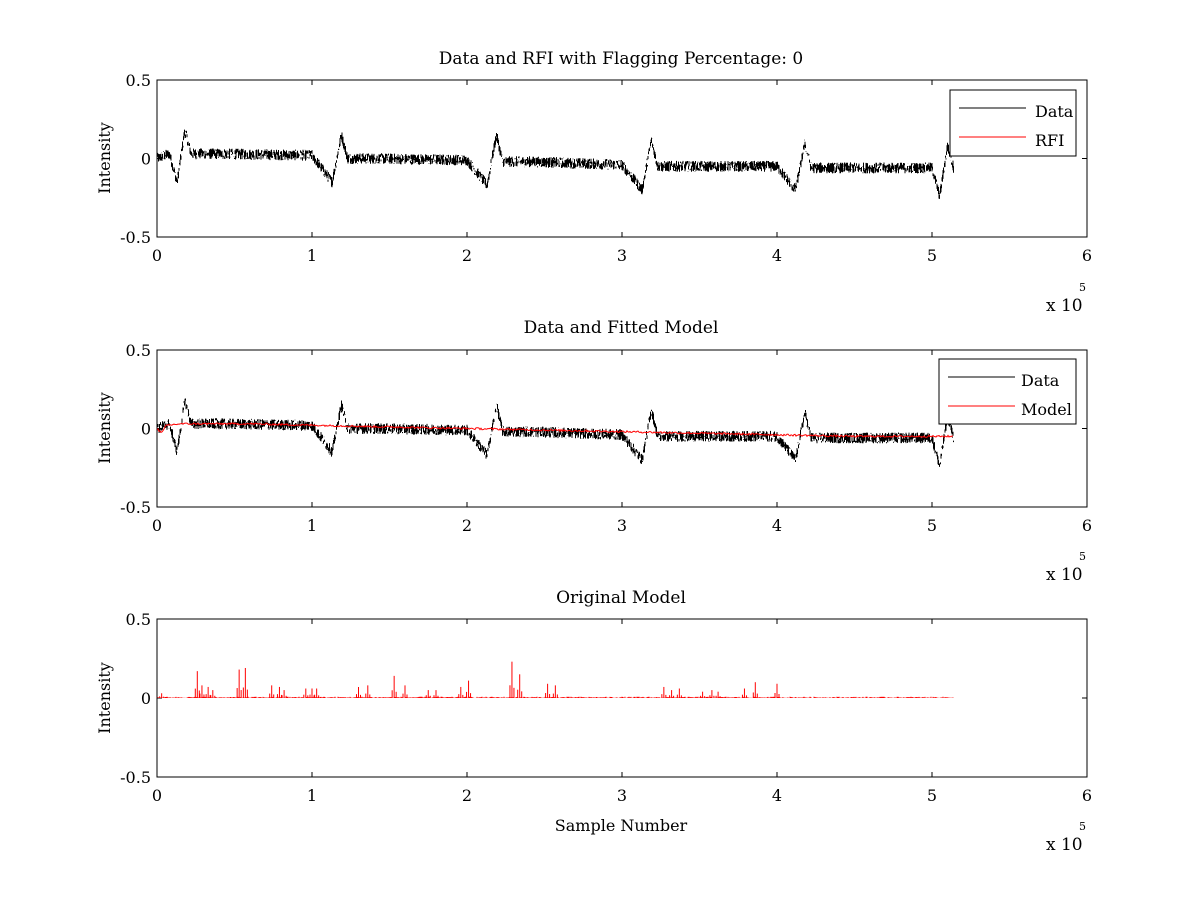  Describe the element at coordinates (621, 825) in the screenshot. I see `subplot-3-xlabel: Sample Number` at that location.